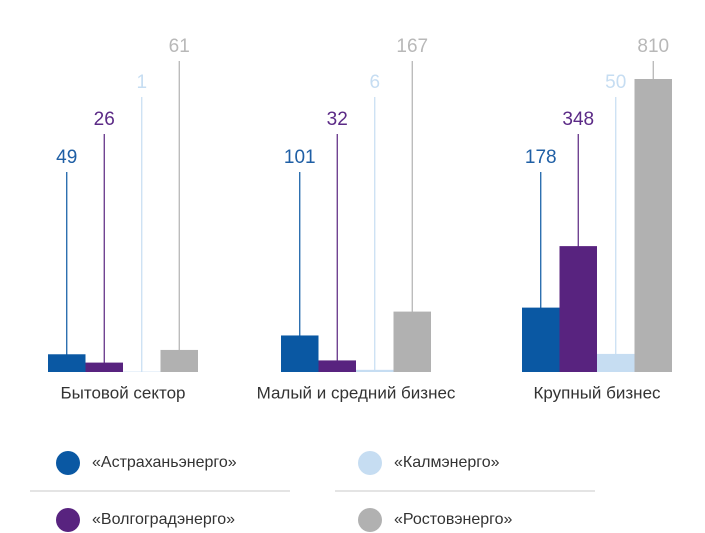 This screenshot has width=705, height=533. Describe the element at coordinates (300, 157) in the screenshot. I see `value-label: 101` at that location.